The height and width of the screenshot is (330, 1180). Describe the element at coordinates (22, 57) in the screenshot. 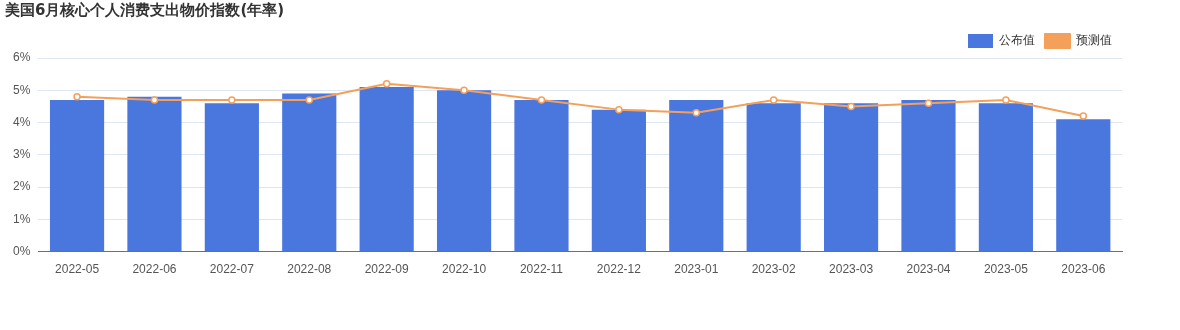

I see `y-tick-label: 6%` at that location.